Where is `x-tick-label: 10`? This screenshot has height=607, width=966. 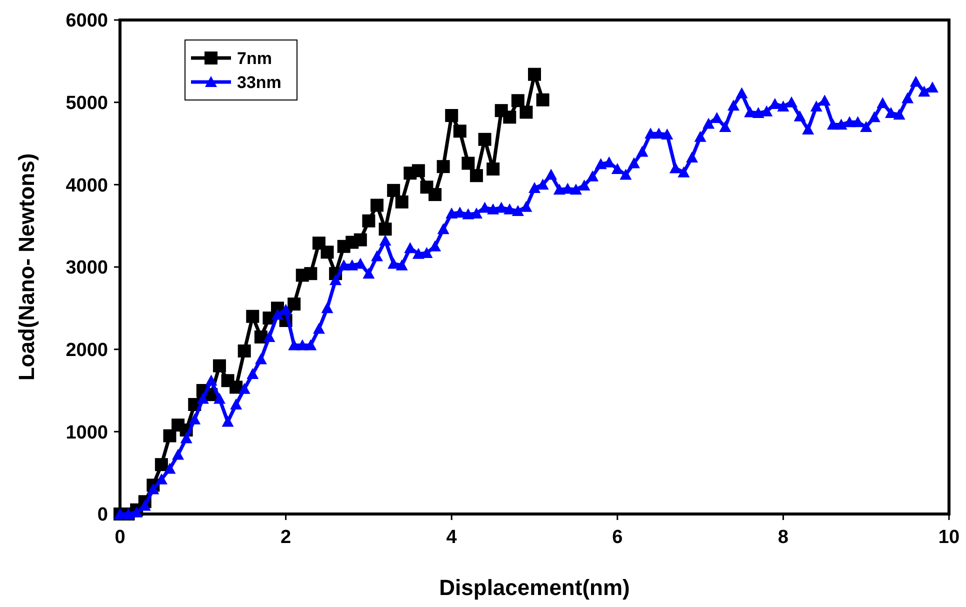 x-tick-label: 10 is located at coordinates (949, 537).